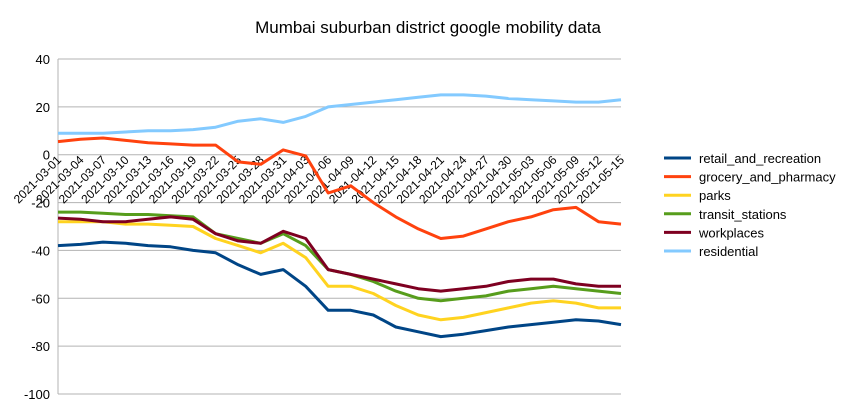  I want to click on y-tick-label: -20, so click(40, 203).